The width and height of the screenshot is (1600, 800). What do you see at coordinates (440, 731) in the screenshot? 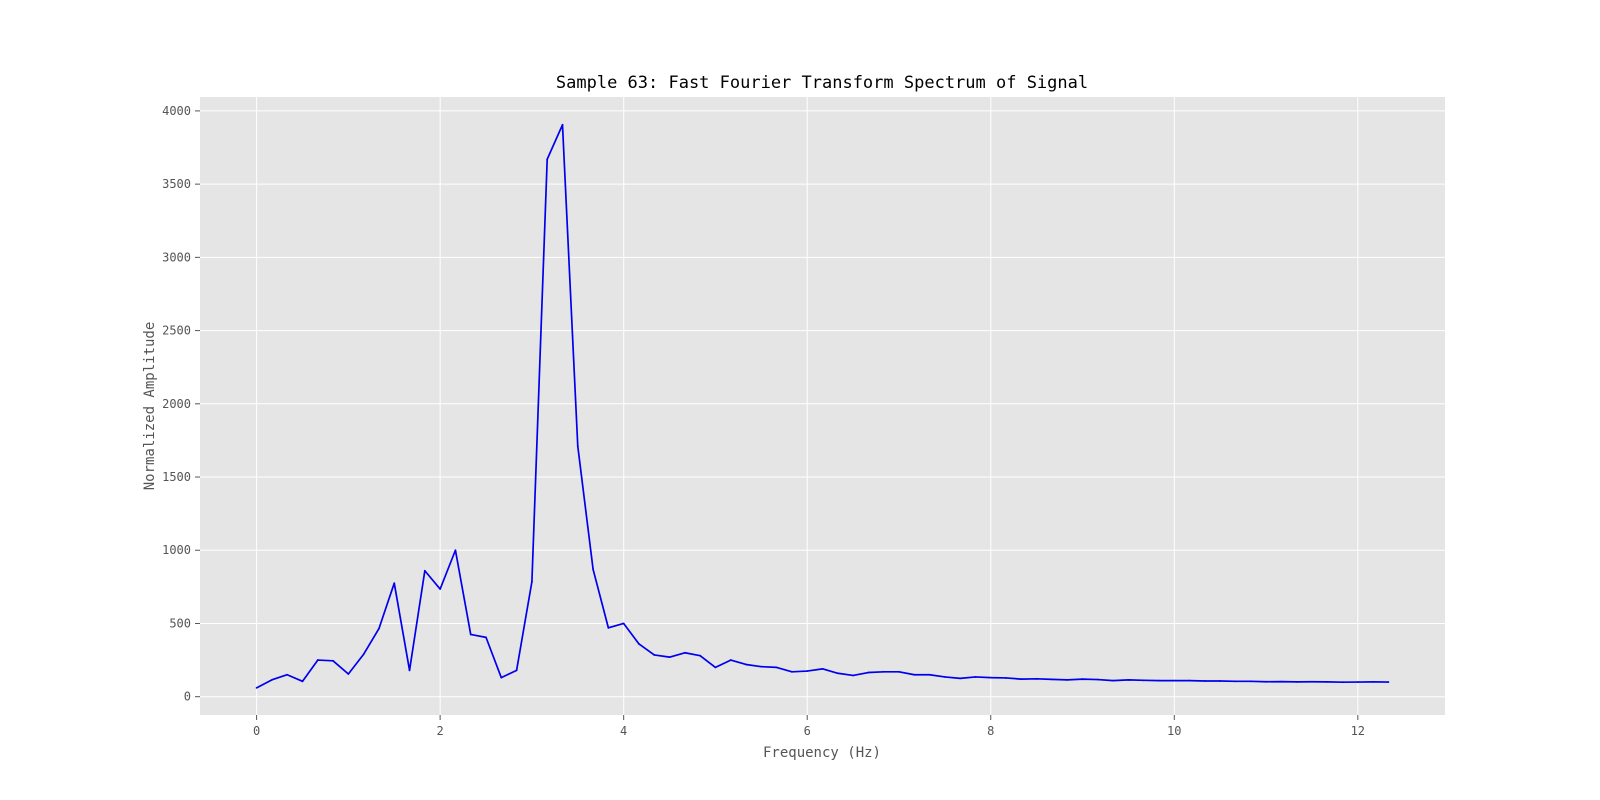
I see `x-tick-label: 2` at bounding box center [440, 731].